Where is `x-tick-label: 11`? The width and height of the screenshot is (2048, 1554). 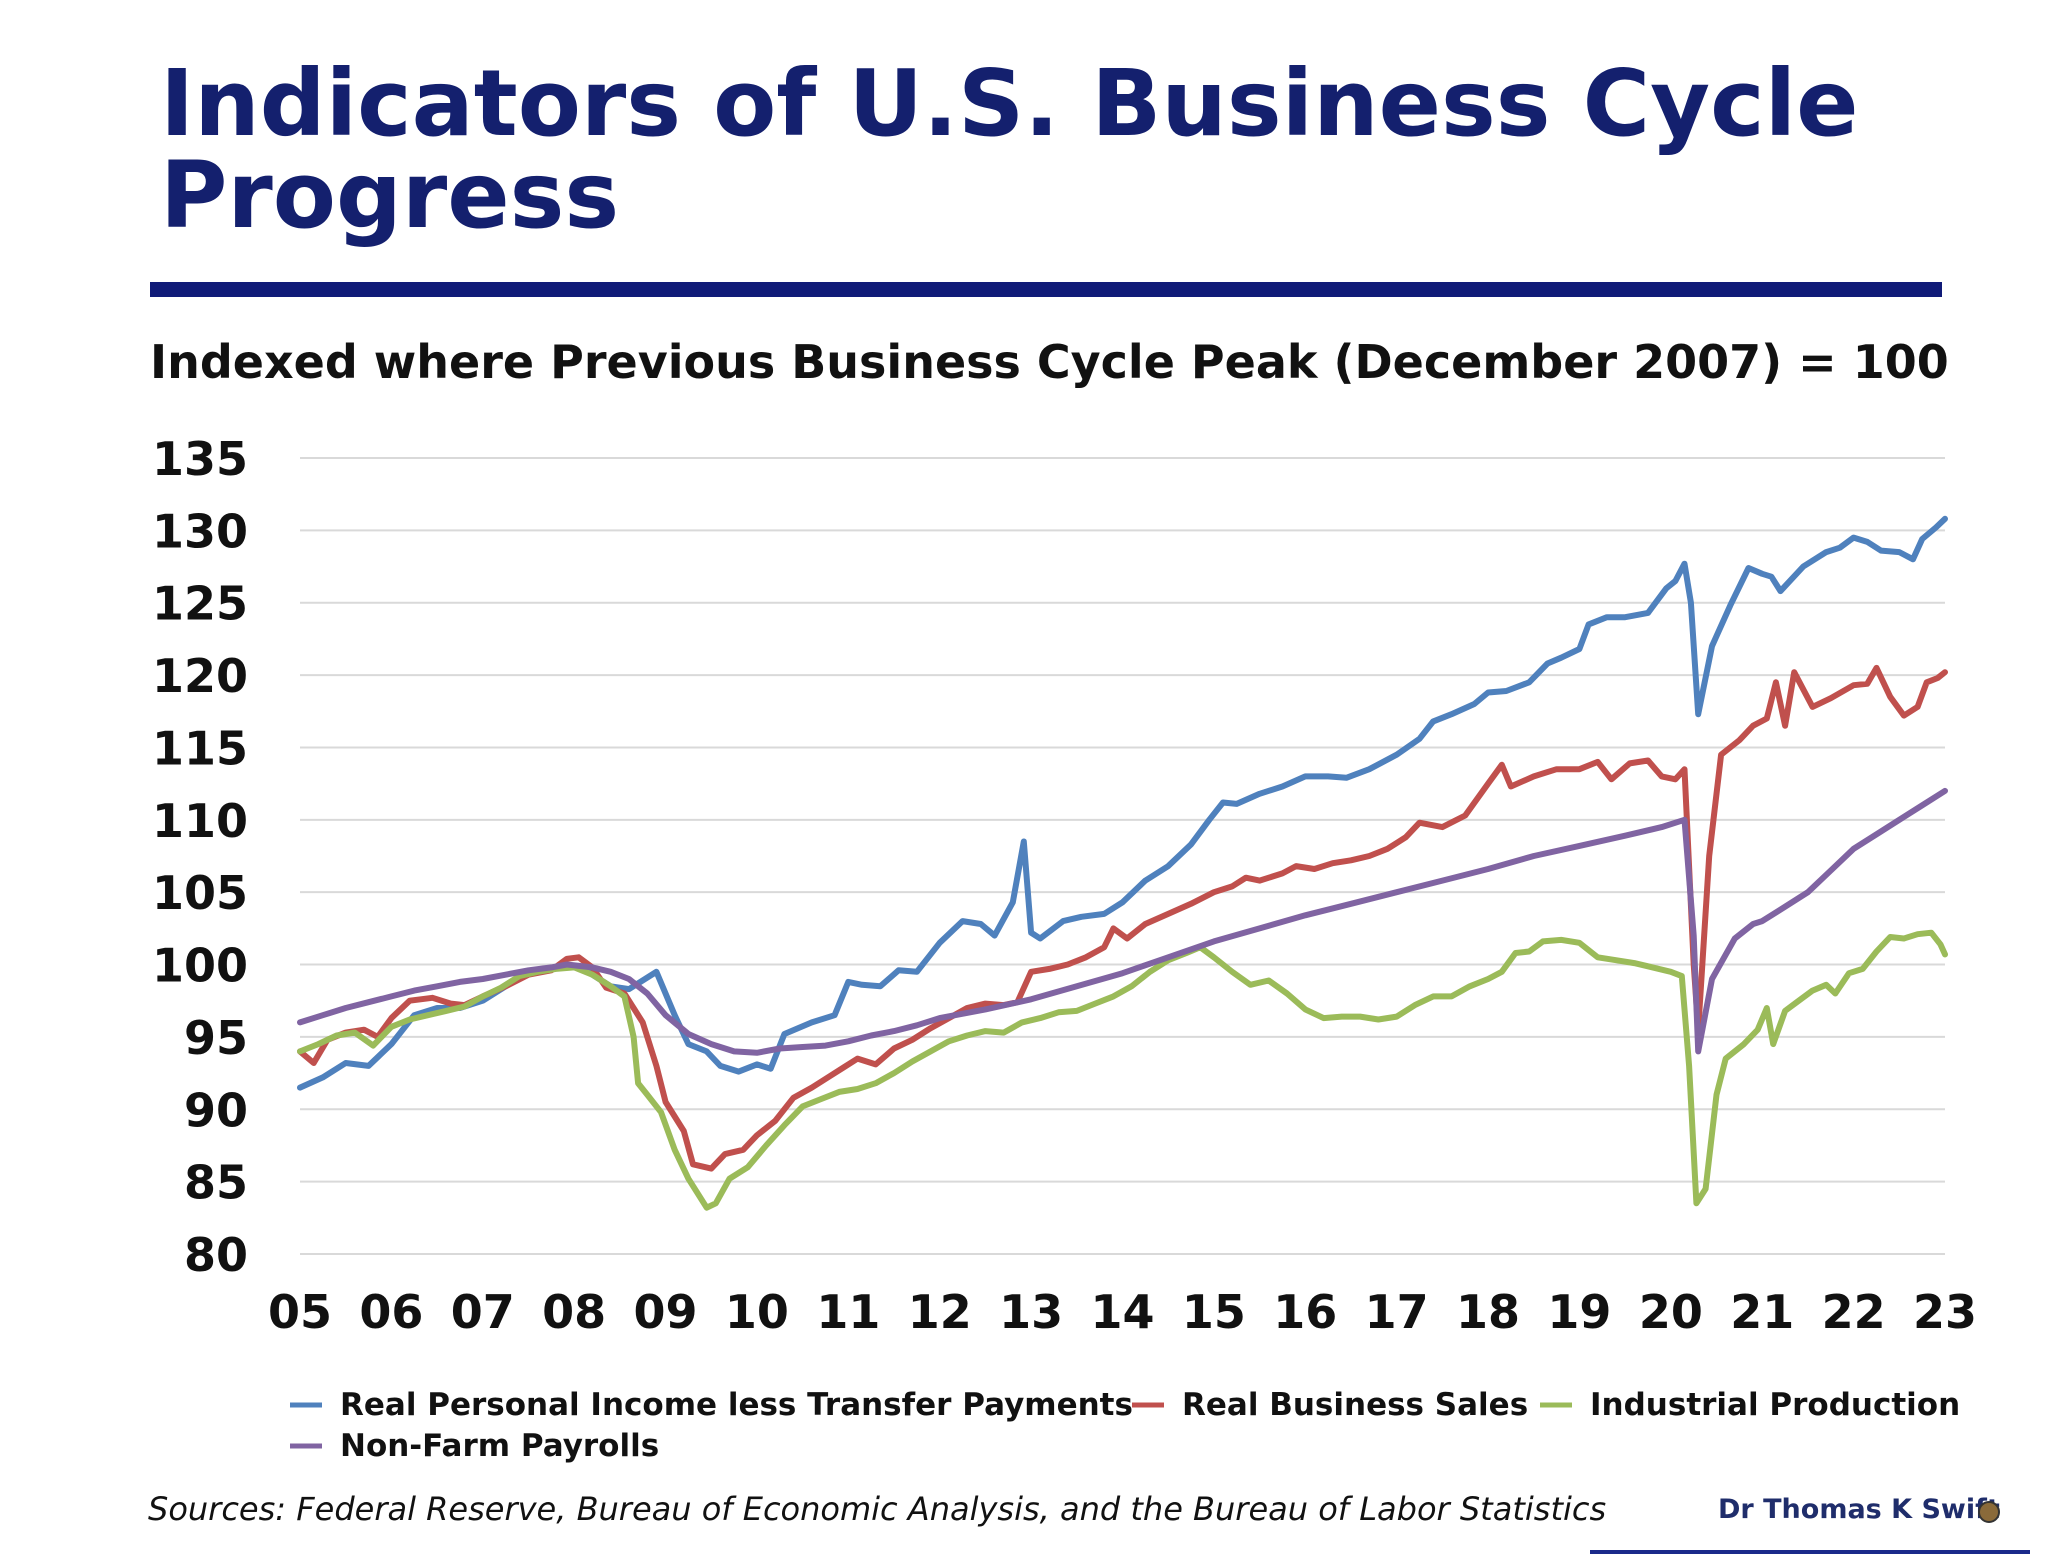
x-tick-label: 11 is located at coordinates (848, 1312).